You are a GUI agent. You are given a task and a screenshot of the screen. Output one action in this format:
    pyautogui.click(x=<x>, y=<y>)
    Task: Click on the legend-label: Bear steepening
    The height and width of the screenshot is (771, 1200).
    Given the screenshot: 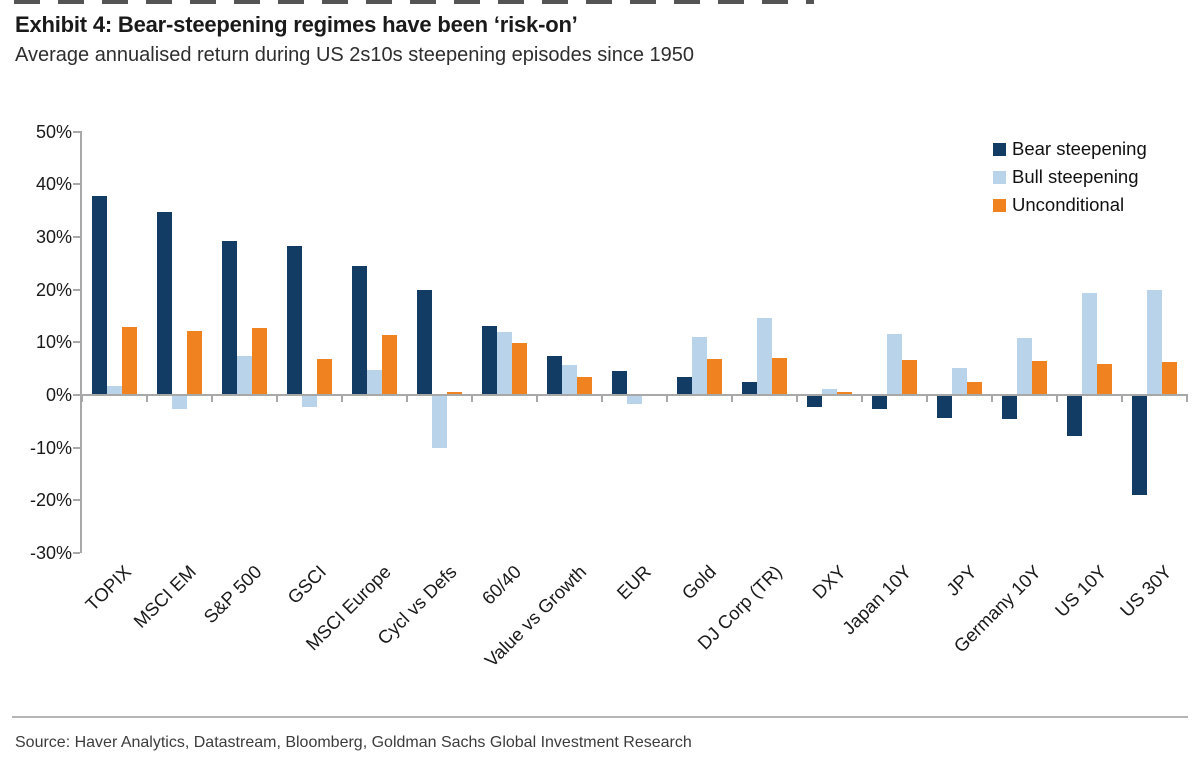 What is the action you would take?
    pyautogui.click(x=1079, y=148)
    